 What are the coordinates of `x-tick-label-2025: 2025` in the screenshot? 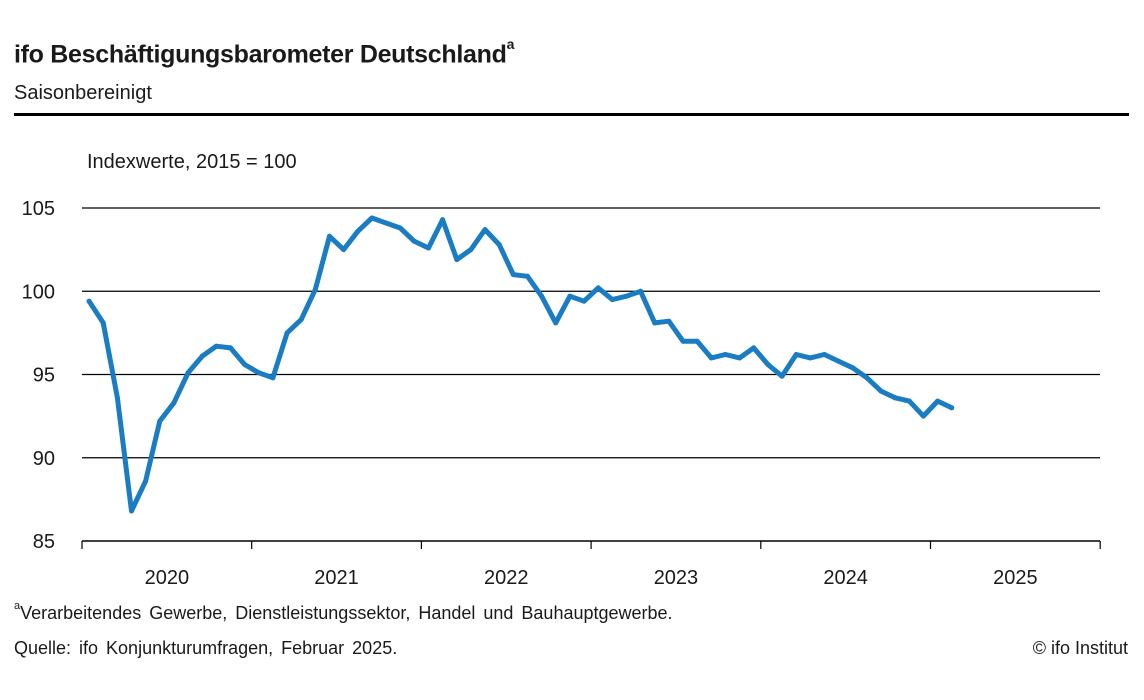 It's located at (1015, 578).